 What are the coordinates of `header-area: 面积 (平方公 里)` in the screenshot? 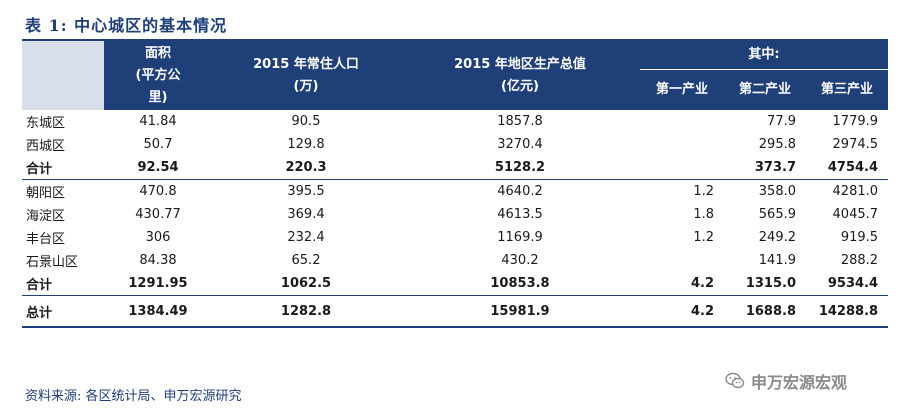 It's located at (158, 75).